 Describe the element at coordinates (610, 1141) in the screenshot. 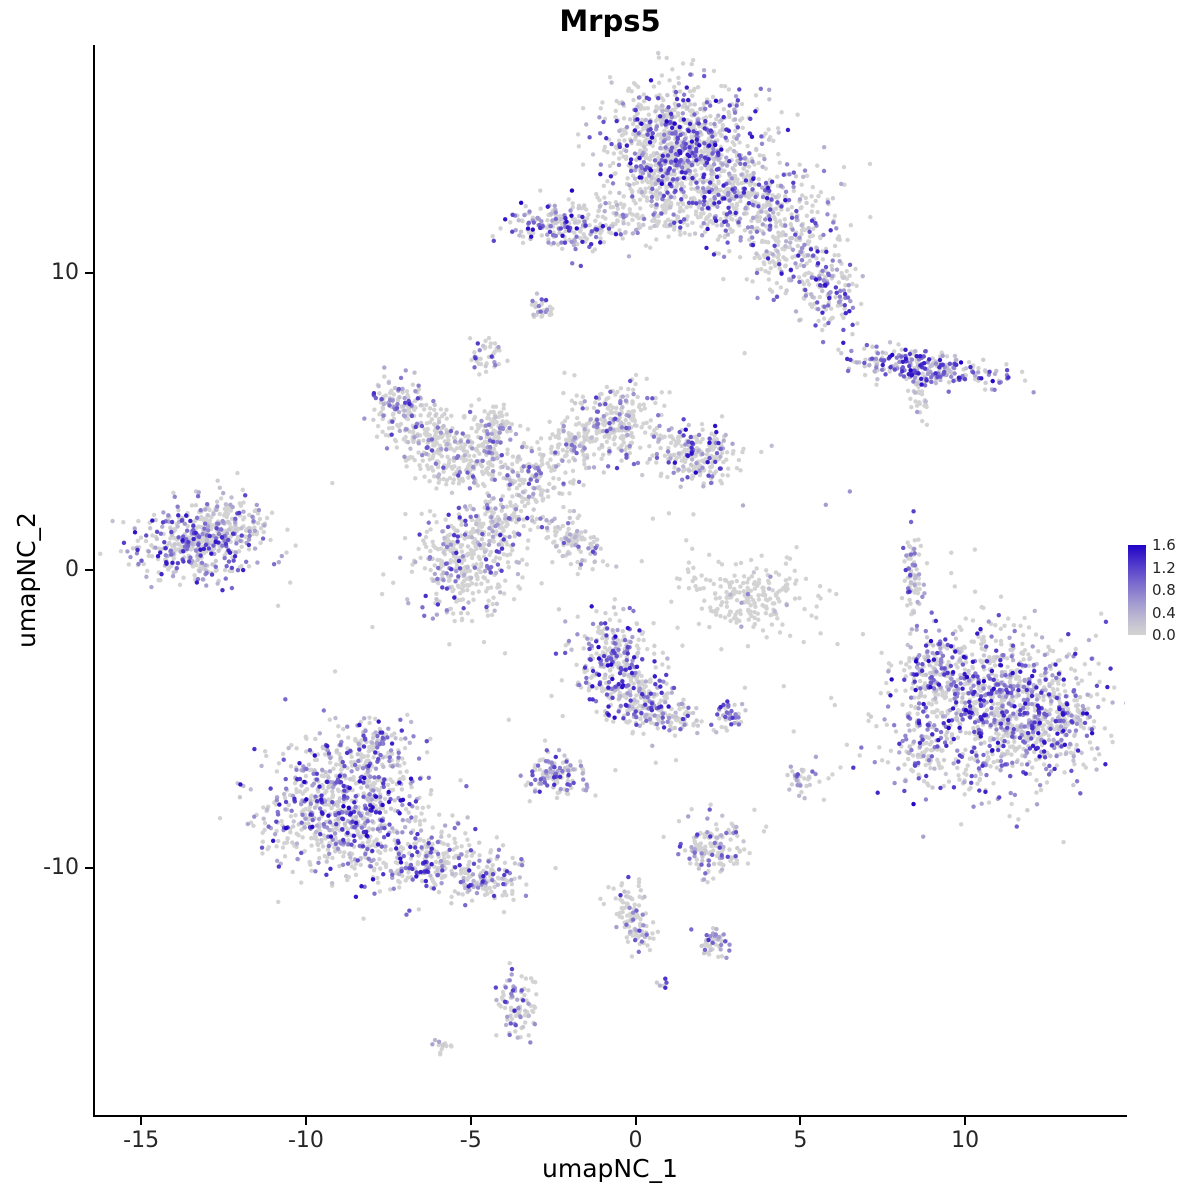

I see `x-axis-ticks: -15 -10 -5 0 5 10` at that location.